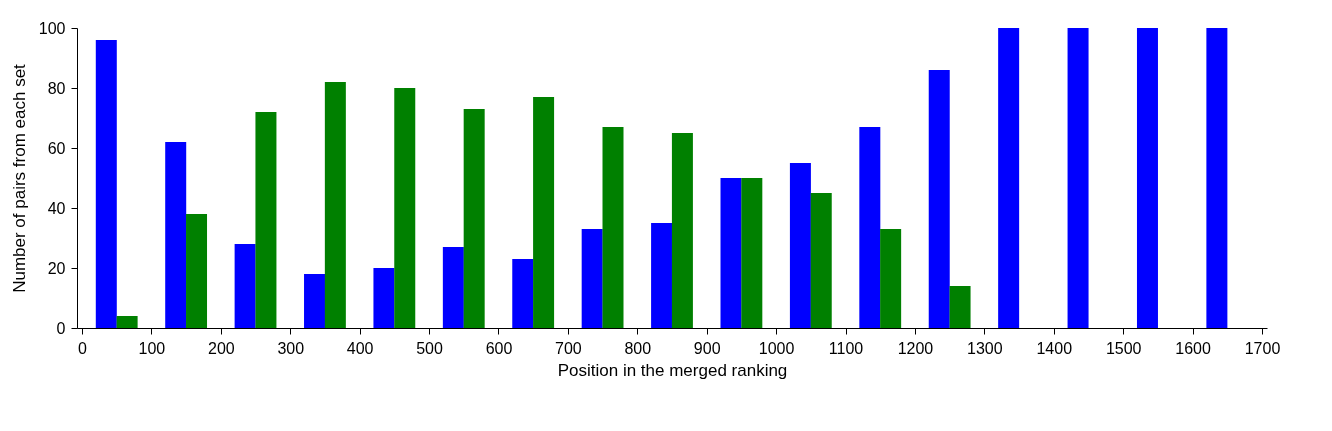 Image resolution: width=1332 pixels, height=431 pixels. Describe the element at coordinates (83, 348) in the screenshot. I see `x-tick-label: 0` at that location.